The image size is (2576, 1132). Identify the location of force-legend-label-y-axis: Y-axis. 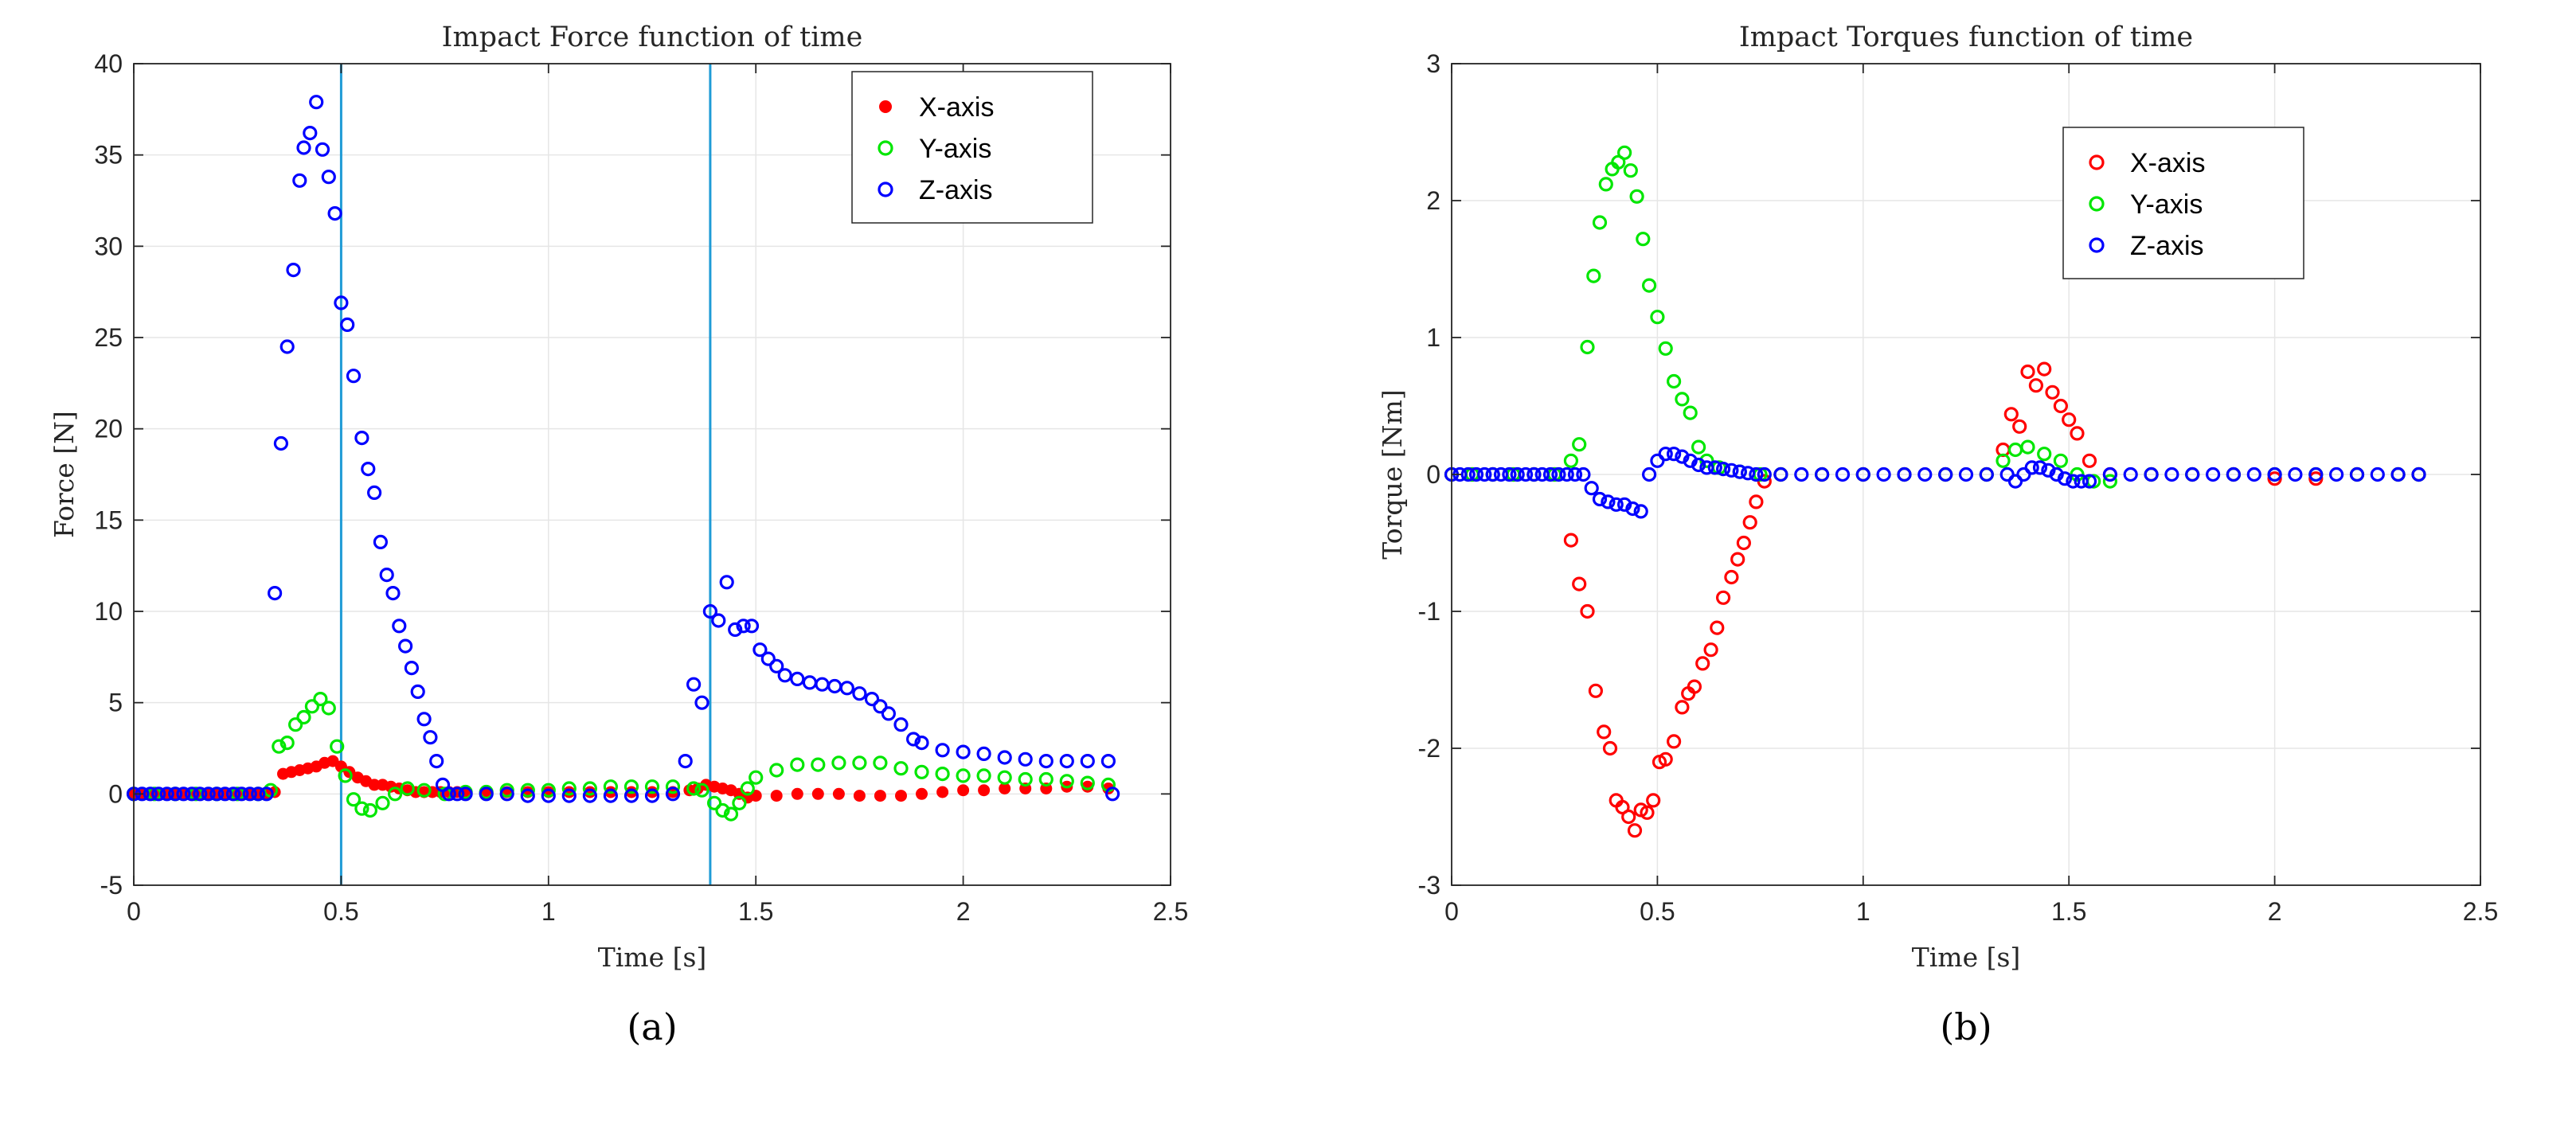
(955, 149).